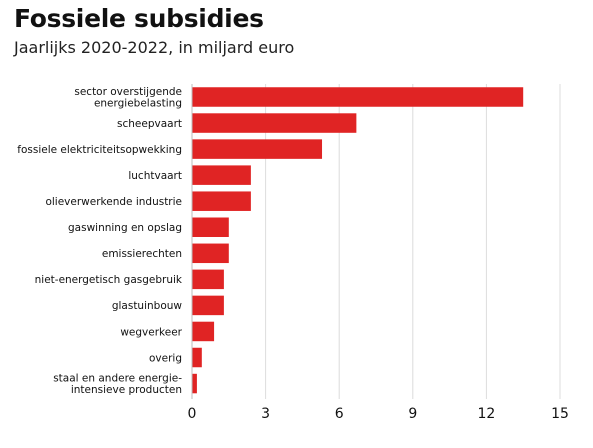 The image size is (593, 448). Describe the element at coordinates (149, 124) in the screenshot. I see `category-label: scheepvaart` at that location.